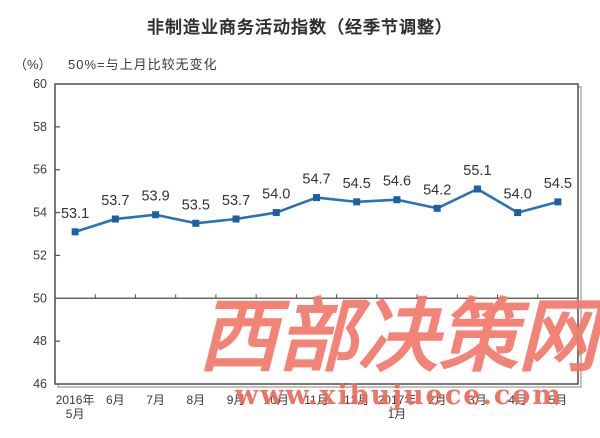 The width and height of the screenshot is (600, 438). I want to click on x-axis-label: 10月, so click(276, 400).